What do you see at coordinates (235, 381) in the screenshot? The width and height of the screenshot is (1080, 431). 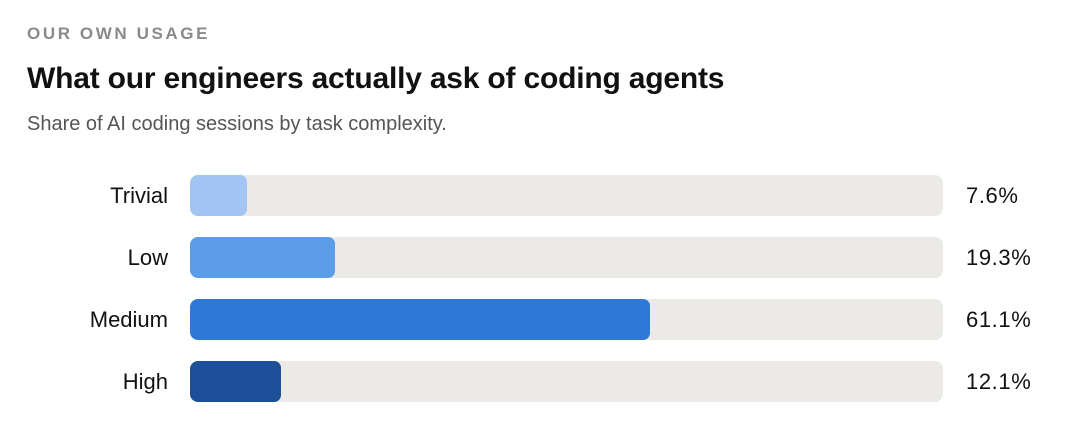 I see `bar-high` at bounding box center [235, 381].